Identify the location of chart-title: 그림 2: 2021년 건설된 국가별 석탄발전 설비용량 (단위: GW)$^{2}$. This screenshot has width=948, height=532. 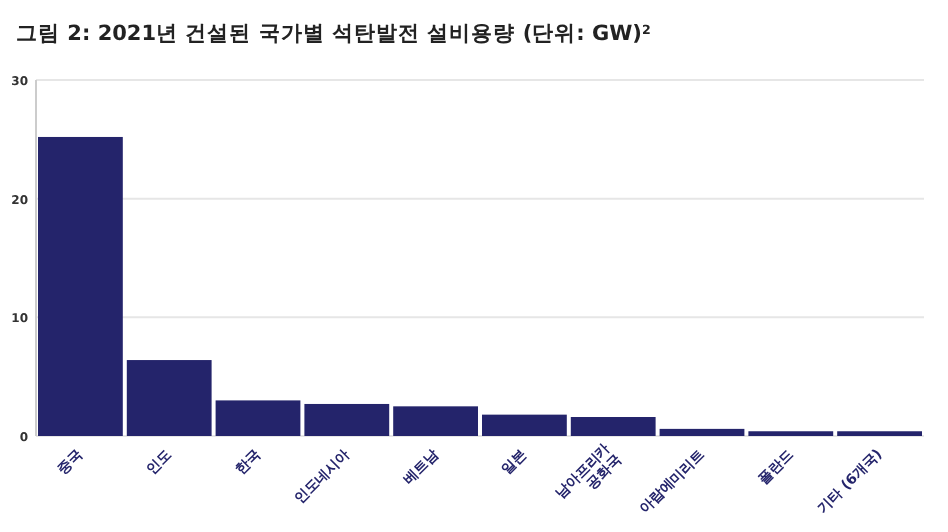
(333, 34).